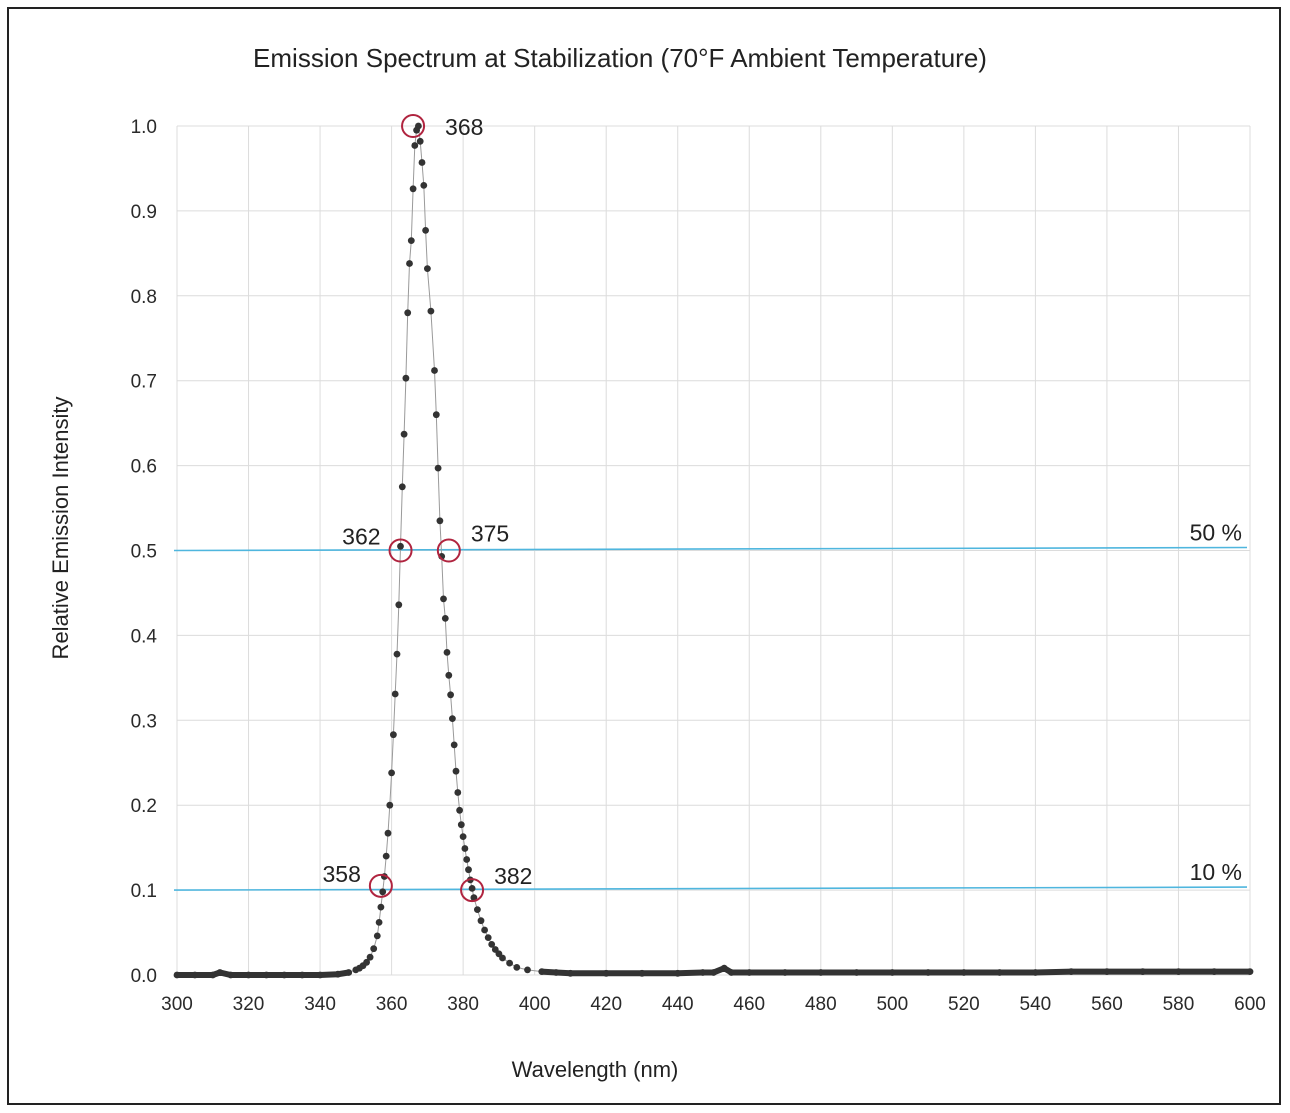 This screenshot has height=1113, width=1290. I want to click on y-tick-label: 0.1, so click(144, 891).